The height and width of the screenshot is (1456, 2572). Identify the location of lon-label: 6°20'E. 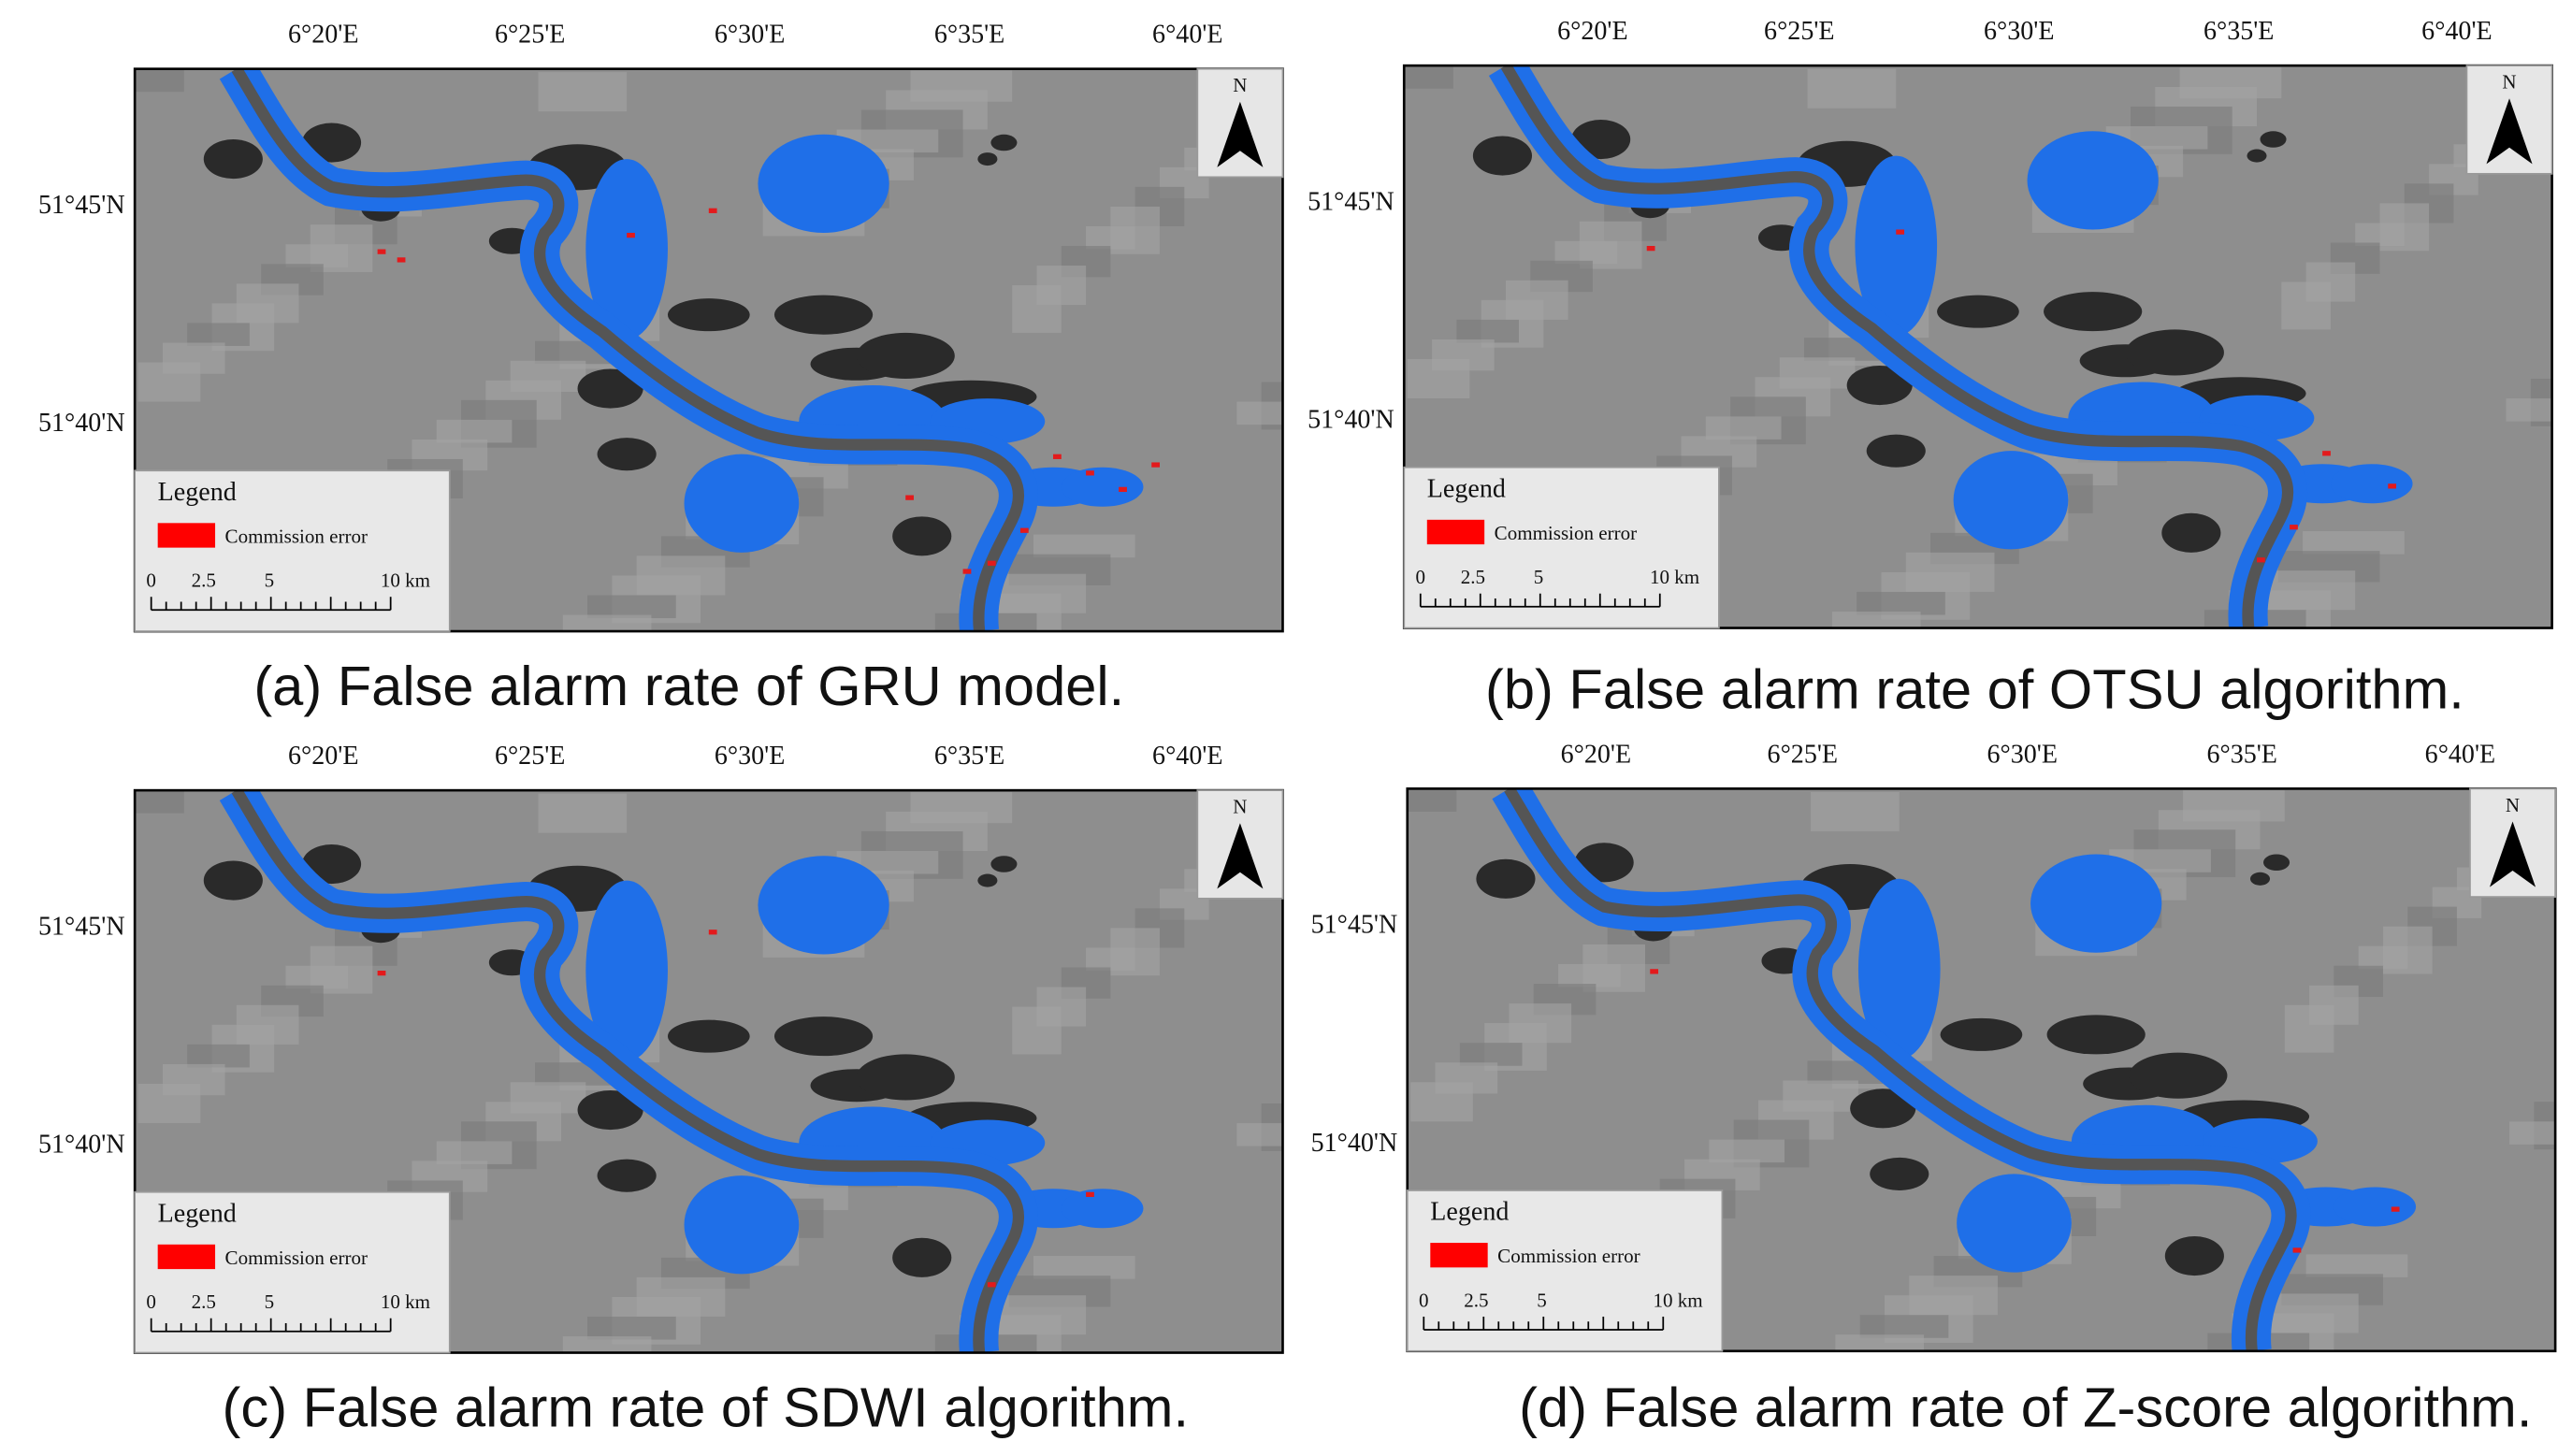
(1596, 754).